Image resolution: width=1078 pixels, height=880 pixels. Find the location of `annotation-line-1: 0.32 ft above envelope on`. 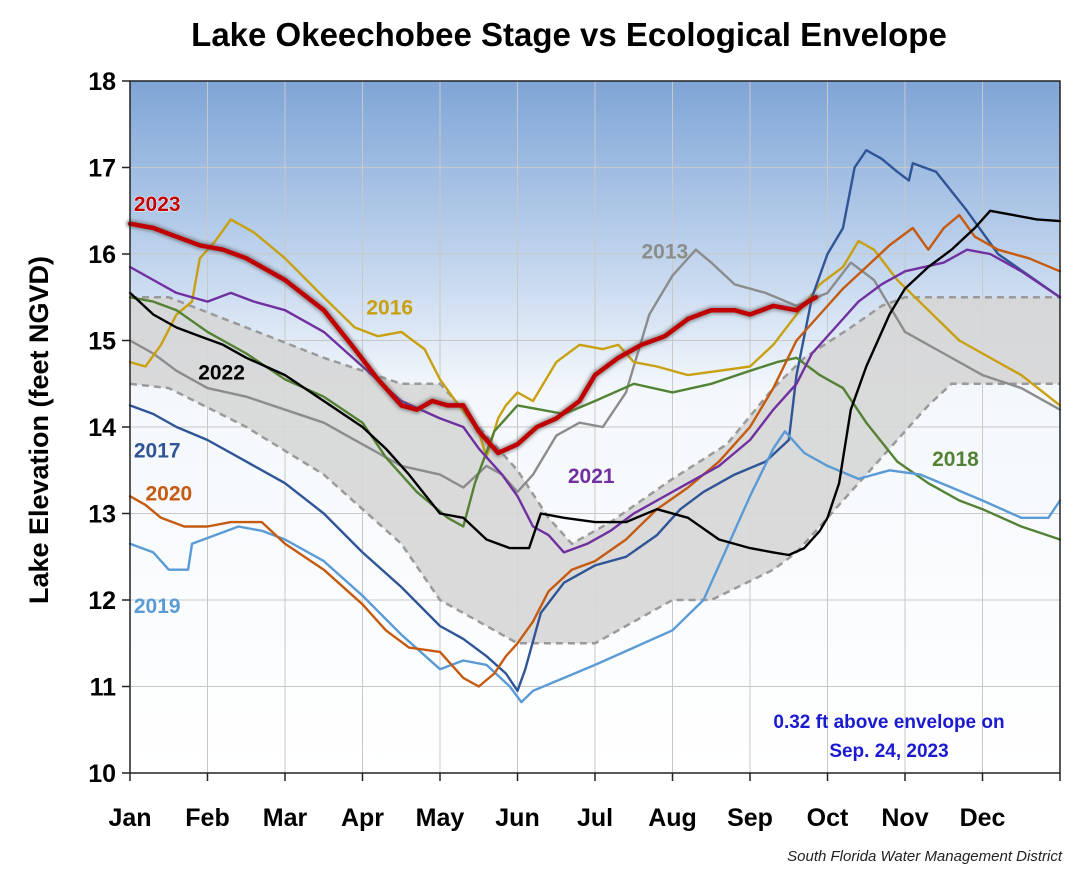

annotation-line-1: 0.32 ft above envelope on is located at coordinates (888, 722).